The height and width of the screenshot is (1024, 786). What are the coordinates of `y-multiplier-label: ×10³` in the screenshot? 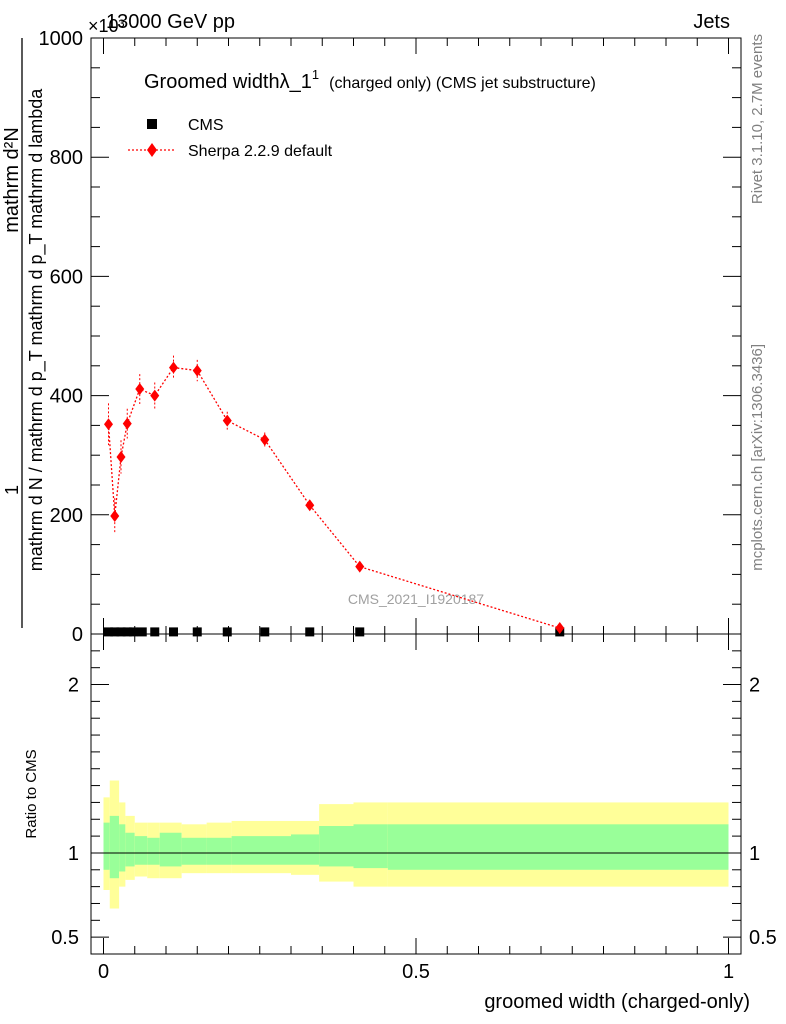 It's located at (106, 26).